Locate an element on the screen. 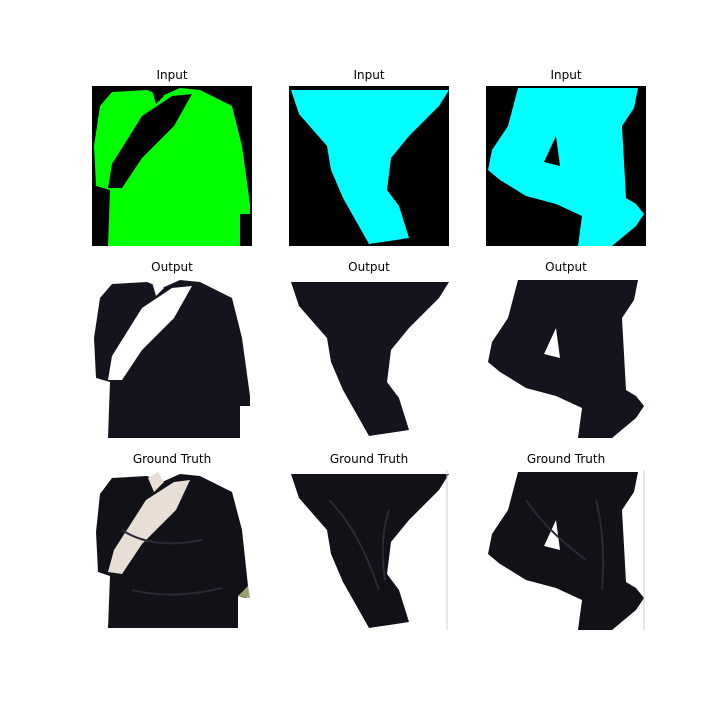 This screenshot has height=720, width=720. input-shirt-mask-image is located at coordinates (172, 166).